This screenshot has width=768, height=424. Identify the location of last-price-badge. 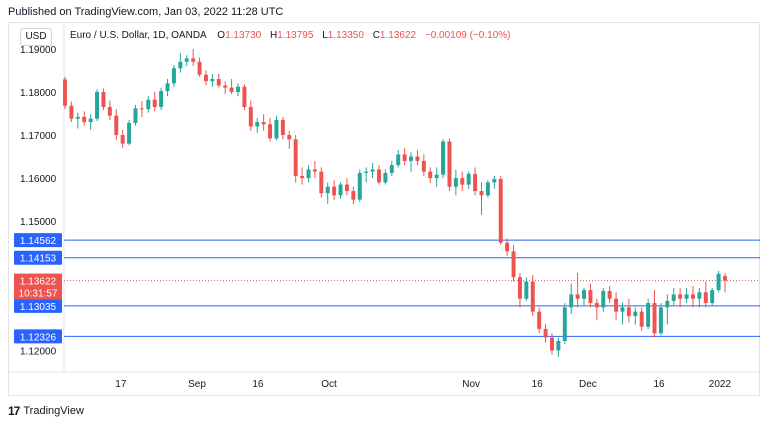
(38, 286).